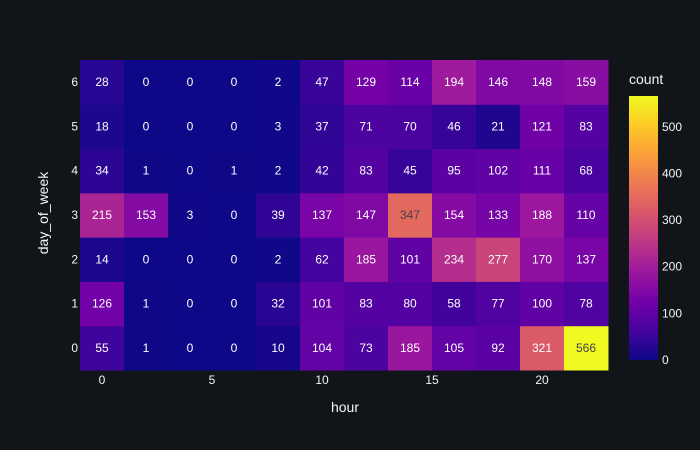  I want to click on colorbar-title: count, so click(646, 79).